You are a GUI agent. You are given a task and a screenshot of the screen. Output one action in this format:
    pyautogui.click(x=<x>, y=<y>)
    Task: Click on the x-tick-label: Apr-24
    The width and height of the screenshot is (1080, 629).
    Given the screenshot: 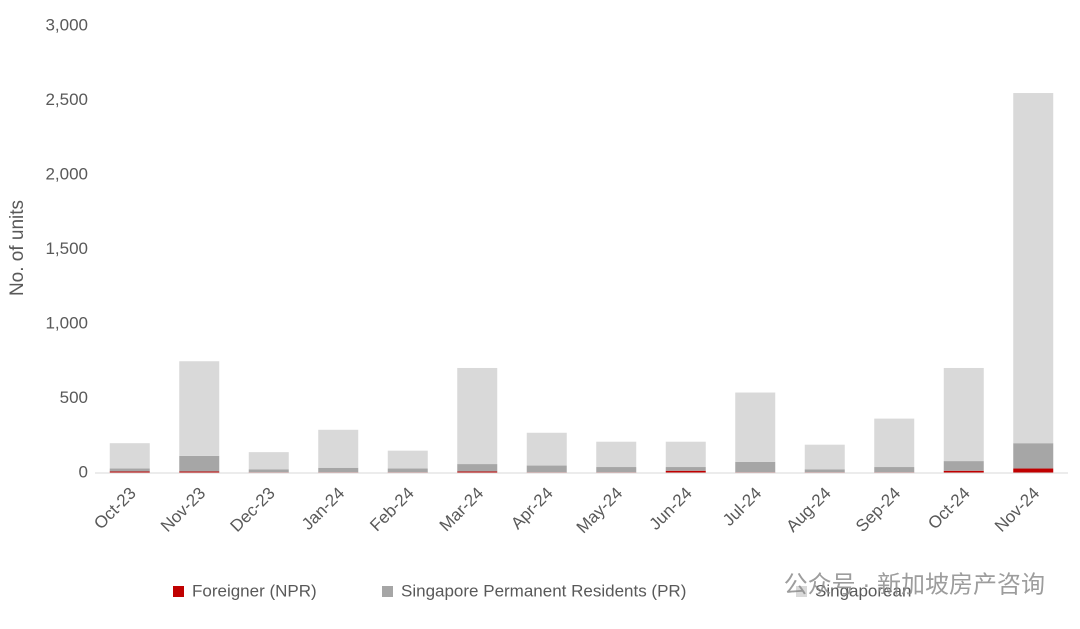 What is the action you would take?
    pyautogui.click(x=532, y=509)
    